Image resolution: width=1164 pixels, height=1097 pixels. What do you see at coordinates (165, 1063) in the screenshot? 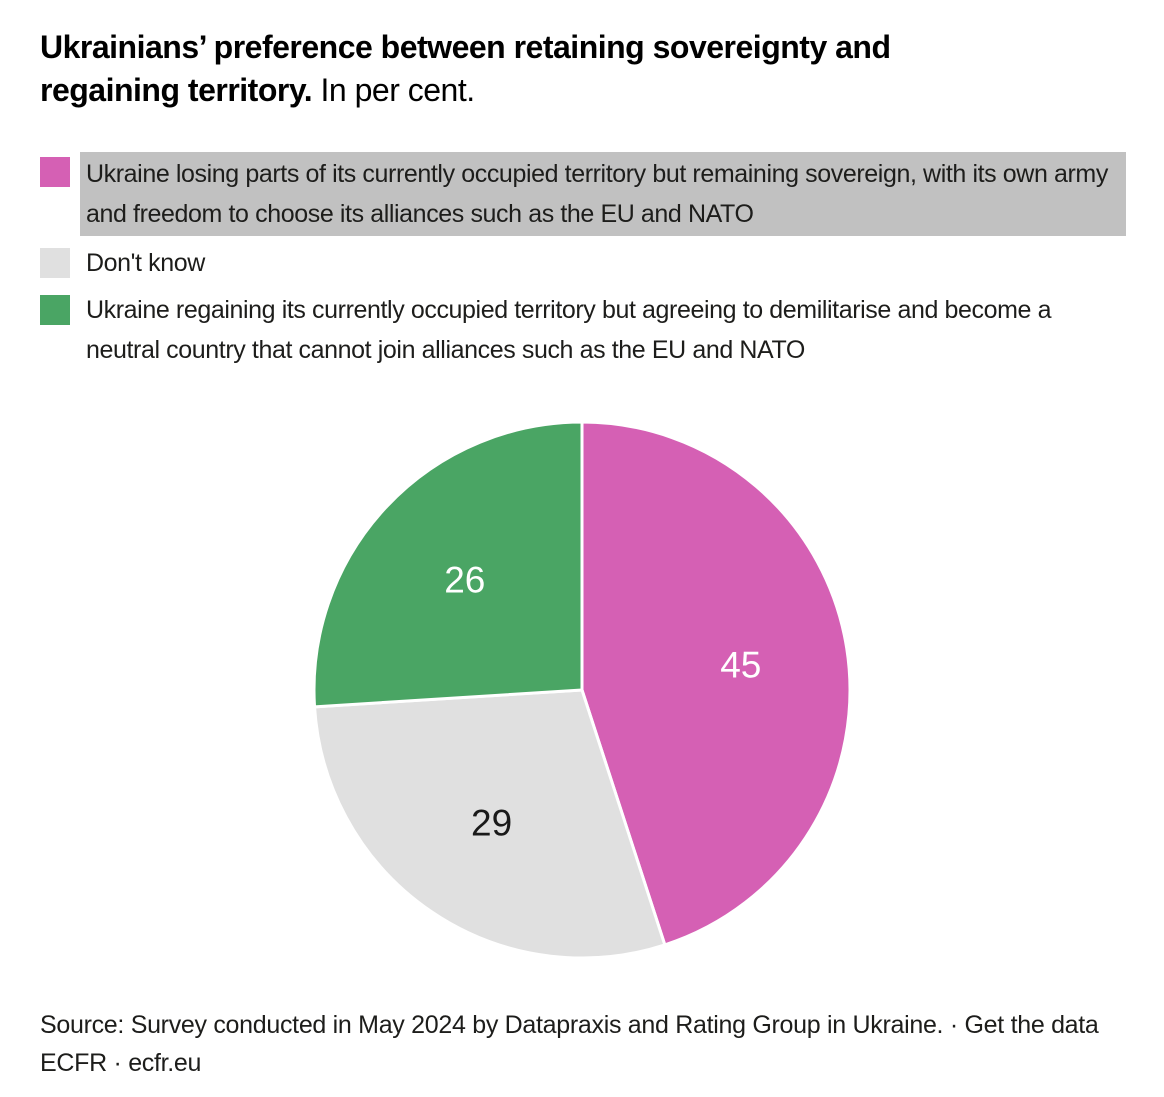
I see `byline-link: ecfr.eu` at bounding box center [165, 1063].